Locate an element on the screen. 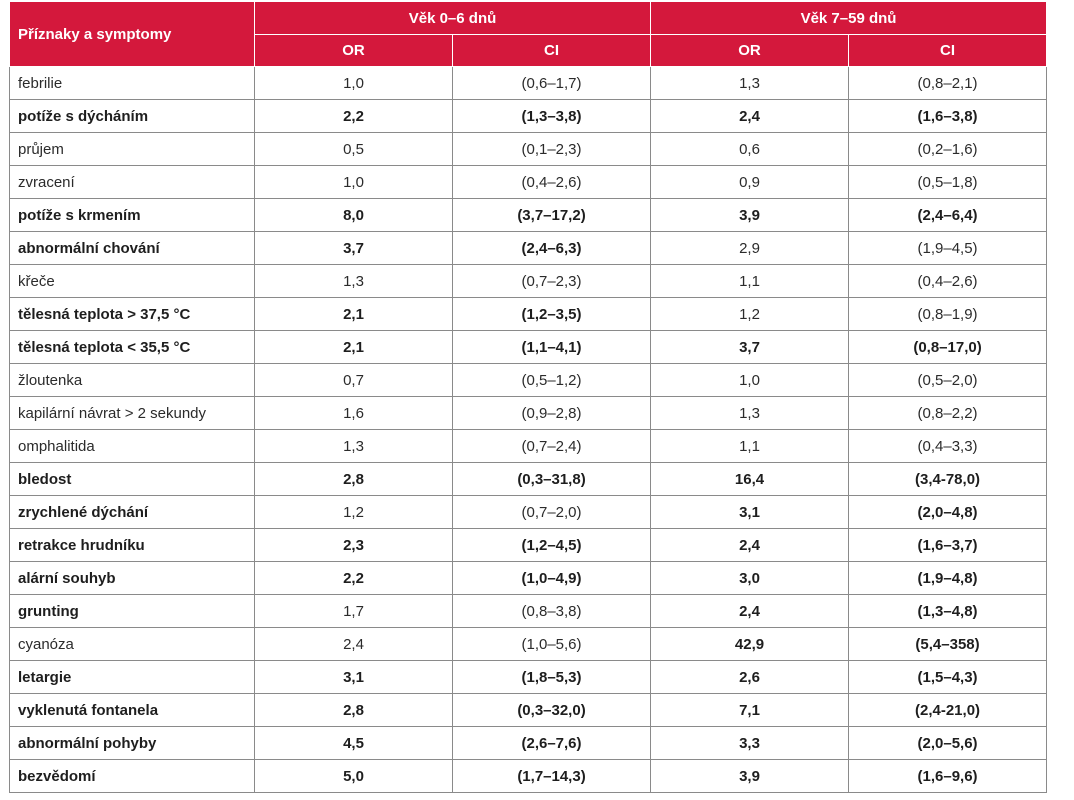 This screenshot has height=800, width=1074. ci-value-group2: (1,6–3,8) is located at coordinates (948, 116).